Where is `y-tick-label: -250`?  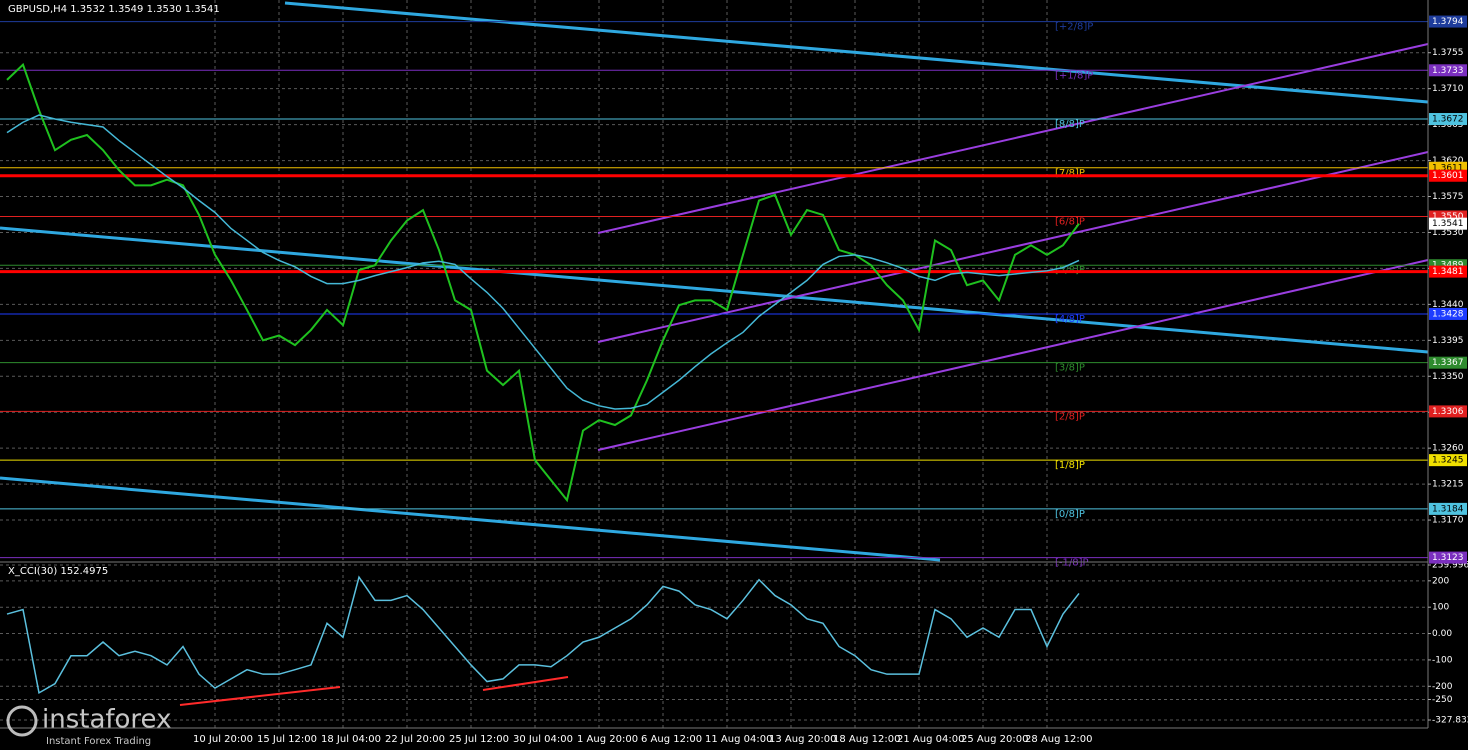 y-tick-label: -250 is located at coordinates (1442, 700).